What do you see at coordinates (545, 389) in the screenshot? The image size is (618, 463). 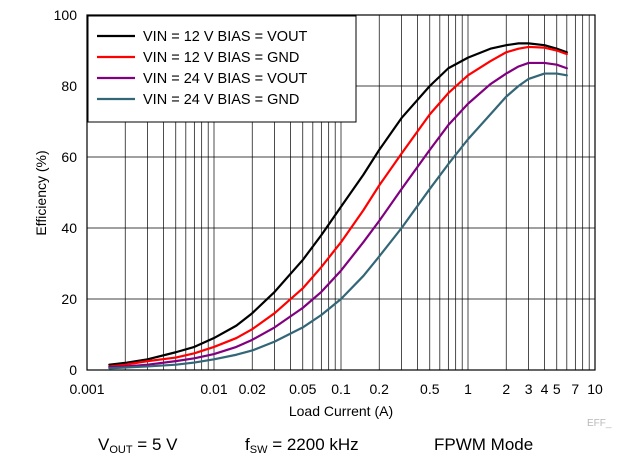 I see `x-tick-label: 4` at bounding box center [545, 389].